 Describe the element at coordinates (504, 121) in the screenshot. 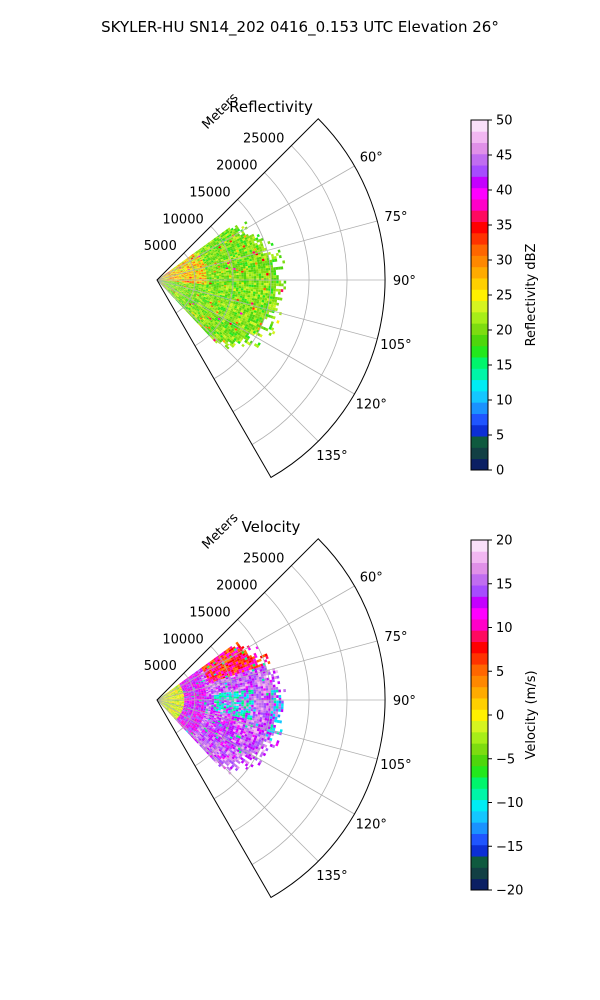

I see `reflectivity-colorbar-tick-label: 50` at that location.